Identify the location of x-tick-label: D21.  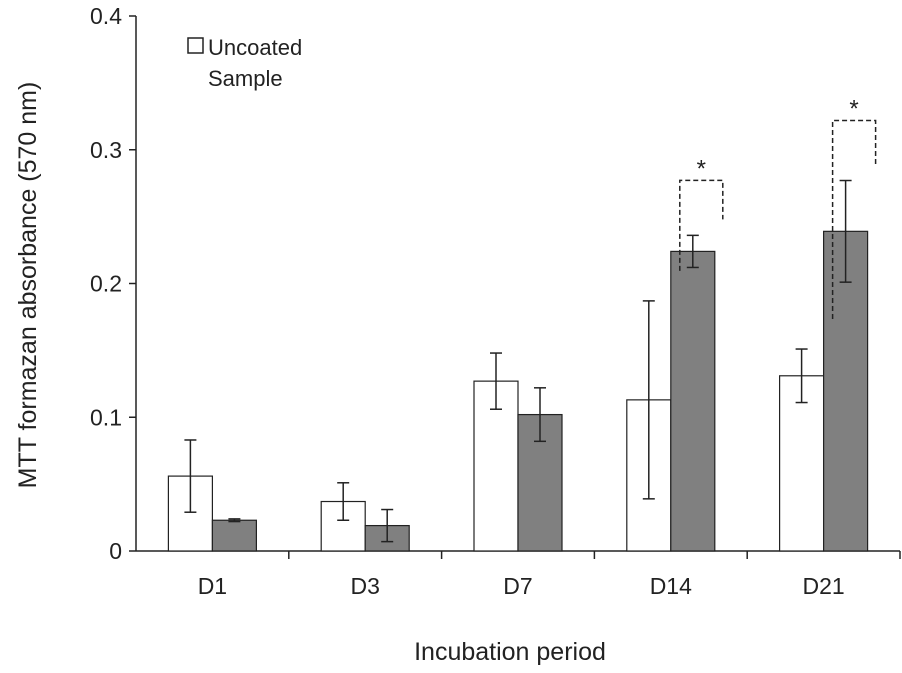
(823, 586).